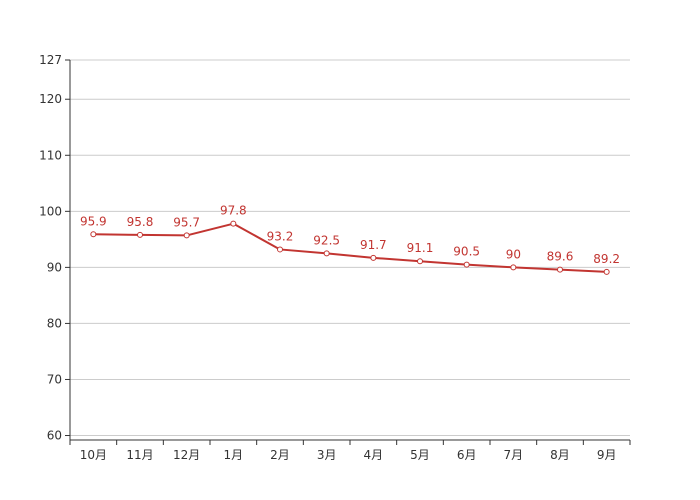  I want to click on data-label: 90.5, so click(466, 252).